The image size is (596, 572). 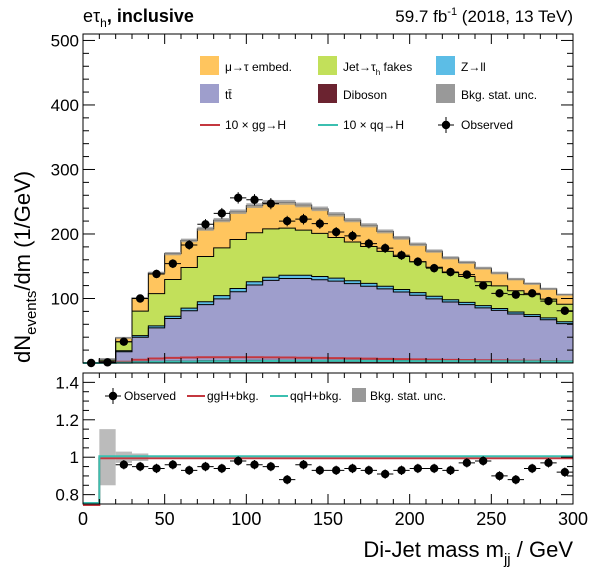 What do you see at coordinates (138, 18) in the screenshot?
I see `channel-label: eτh, inclusive` at bounding box center [138, 18].